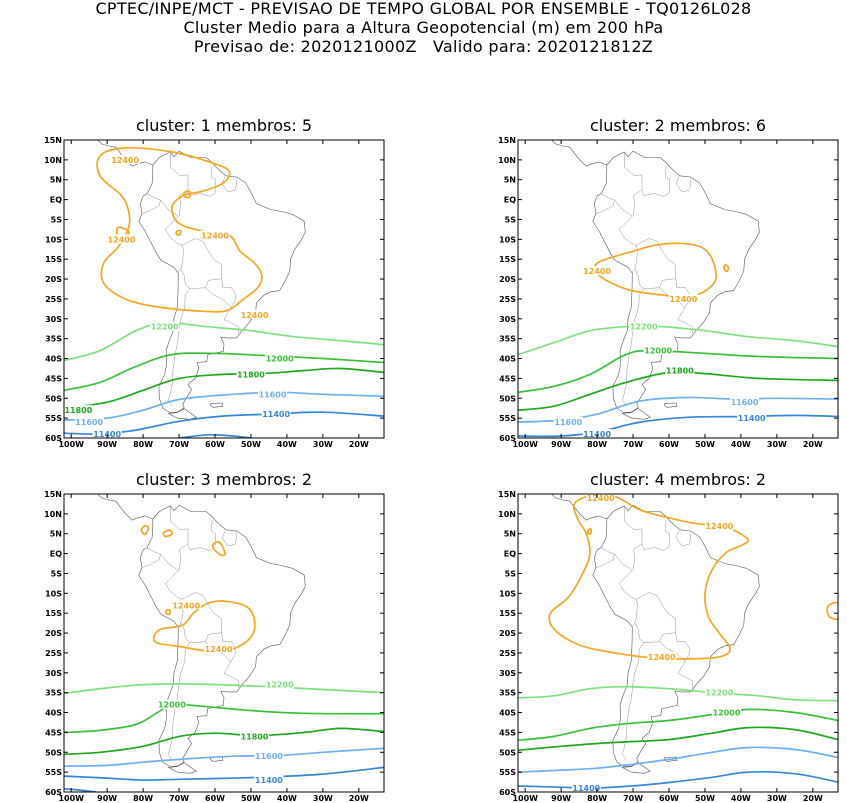 The image size is (847, 803). I want to click on lat-tick-label: 10N, so click(53, 160).